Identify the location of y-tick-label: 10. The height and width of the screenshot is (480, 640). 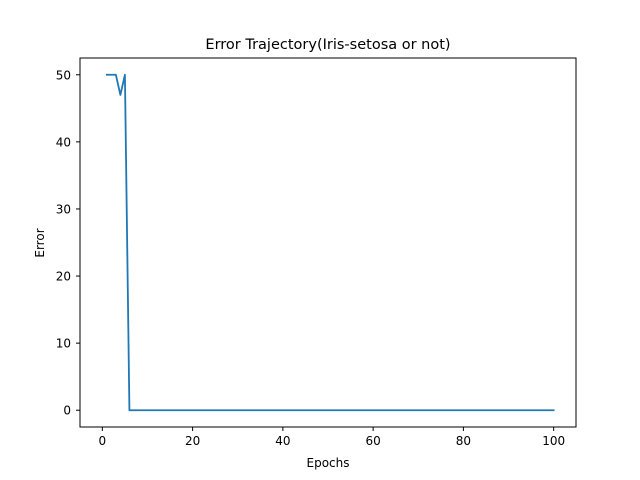
(63, 344).